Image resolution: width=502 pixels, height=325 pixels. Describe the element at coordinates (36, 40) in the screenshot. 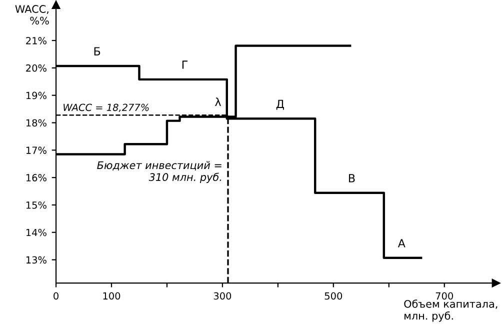

I see `y-tick-label: 21%` at that location.